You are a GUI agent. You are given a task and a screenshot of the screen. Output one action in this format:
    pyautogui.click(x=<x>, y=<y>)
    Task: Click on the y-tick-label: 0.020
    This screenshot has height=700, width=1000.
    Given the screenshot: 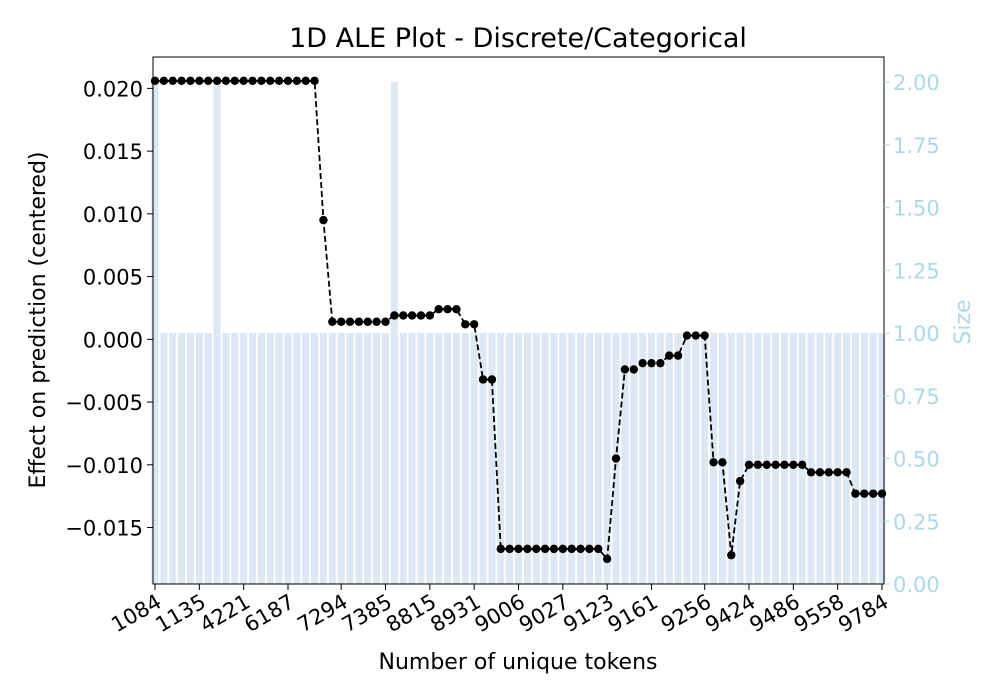 What is the action you would take?
    pyautogui.click(x=113, y=89)
    